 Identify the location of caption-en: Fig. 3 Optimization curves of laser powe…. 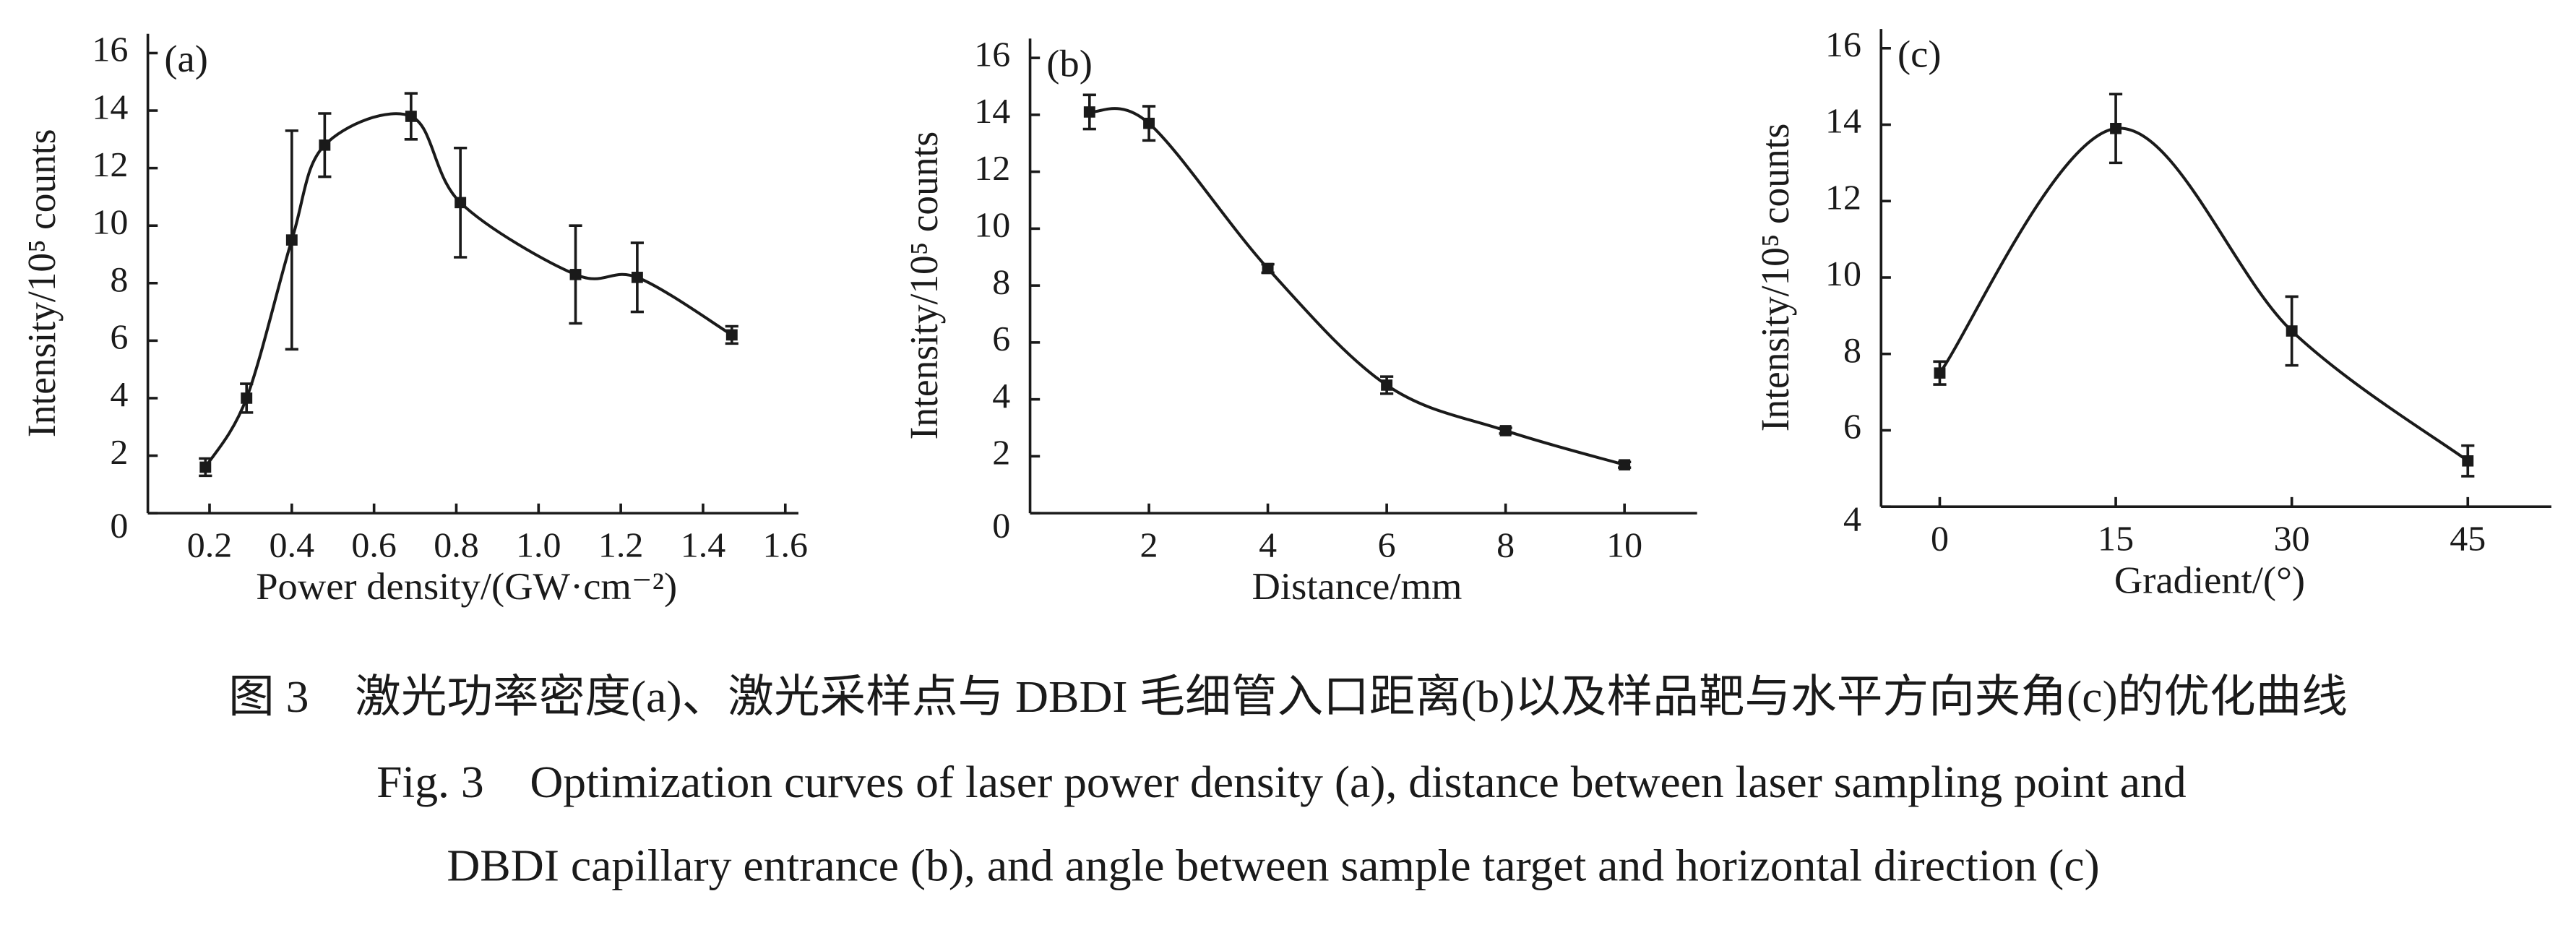
(1281, 782).